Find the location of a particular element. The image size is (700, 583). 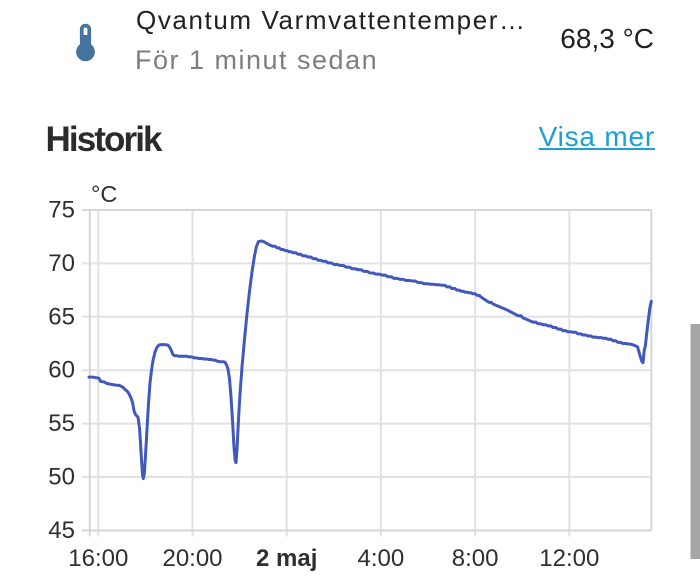

svg-text: 75 is located at coordinates (61, 210).